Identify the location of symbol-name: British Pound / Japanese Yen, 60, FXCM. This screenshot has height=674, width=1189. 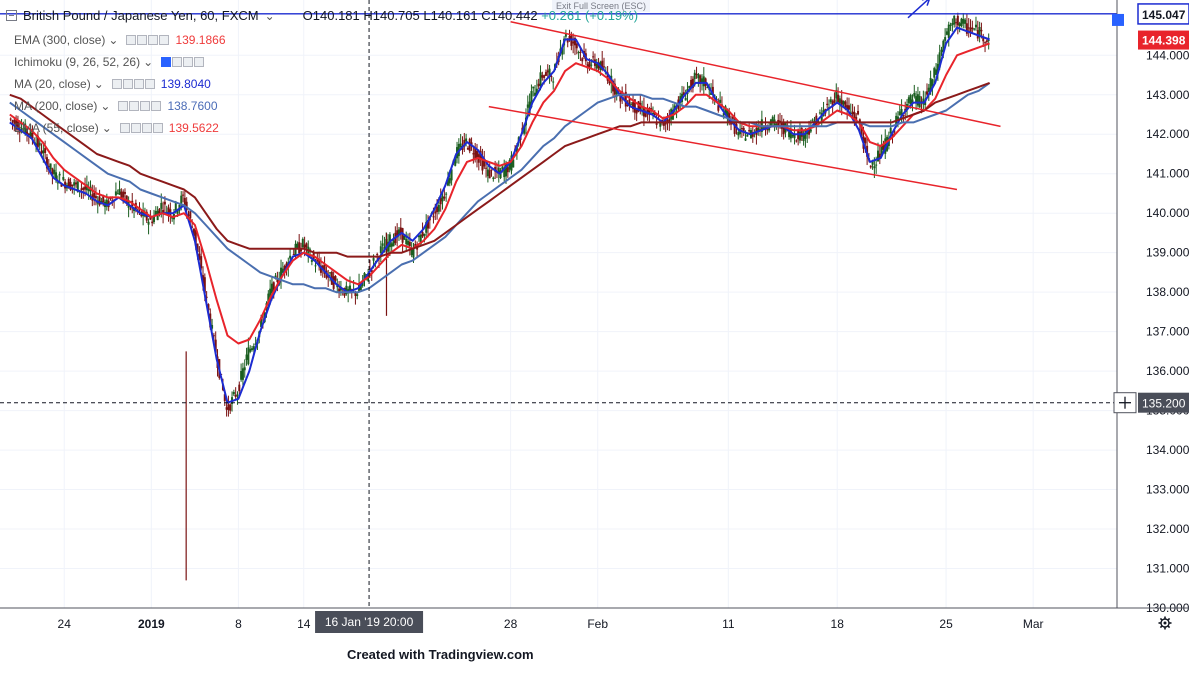
(141, 15).